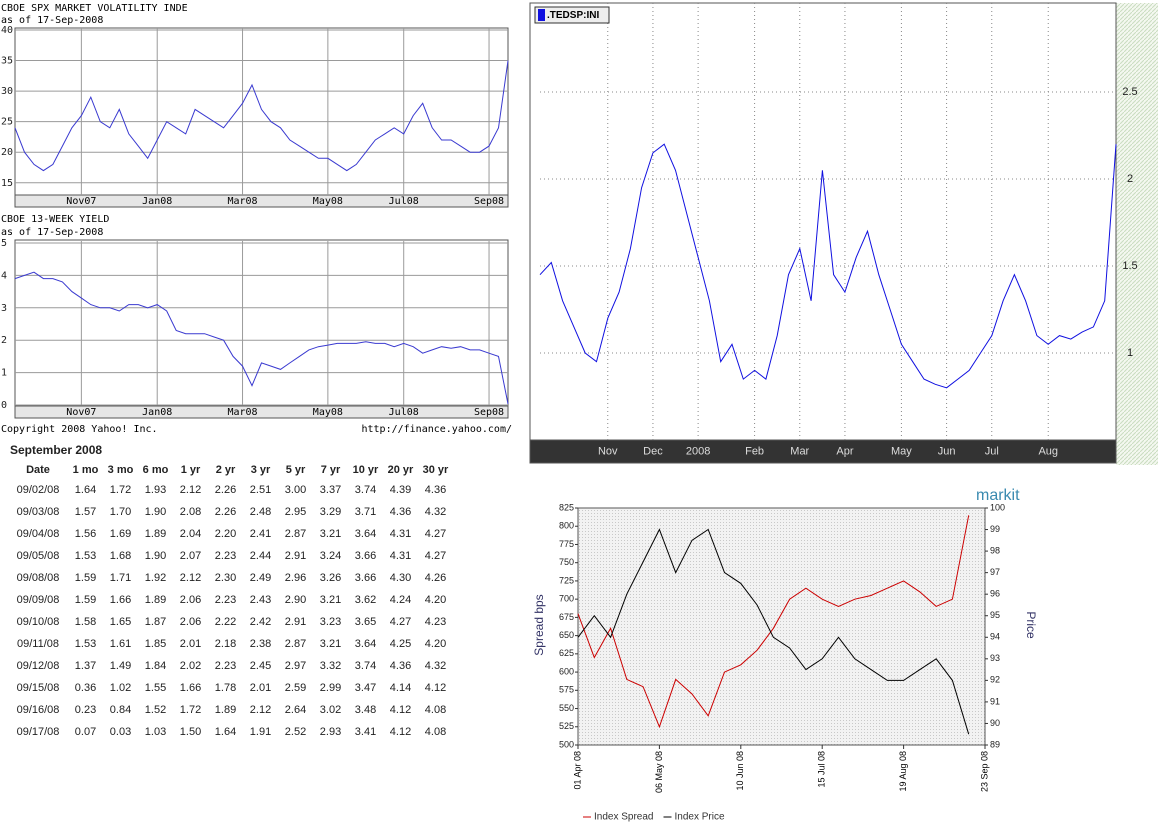 The width and height of the screenshot is (1158, 835). I want to click on column-header: 30 yr, so click(435, 470).